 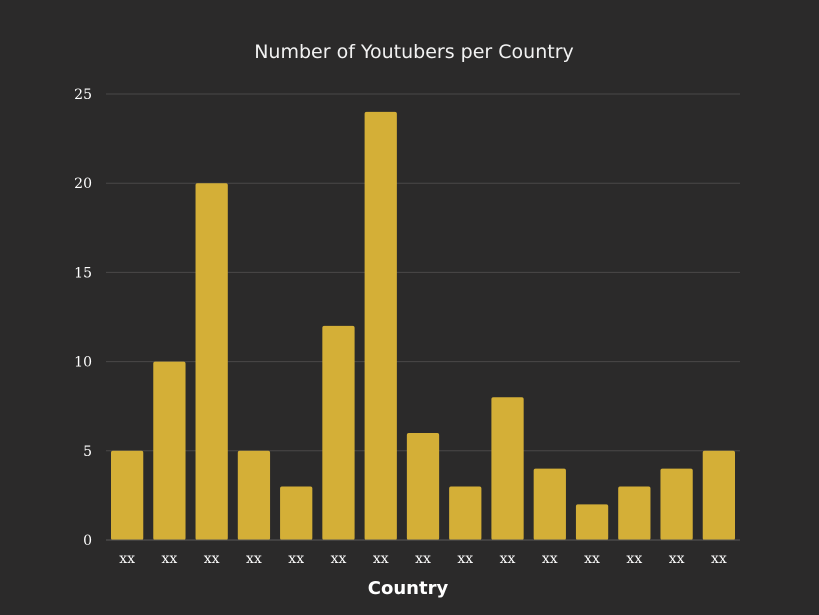 I want to click on x-axis-ticks: xx xx xx xx xx xx xx xx xx xx xx xx xx xx xx, so click(x=423, y=559).